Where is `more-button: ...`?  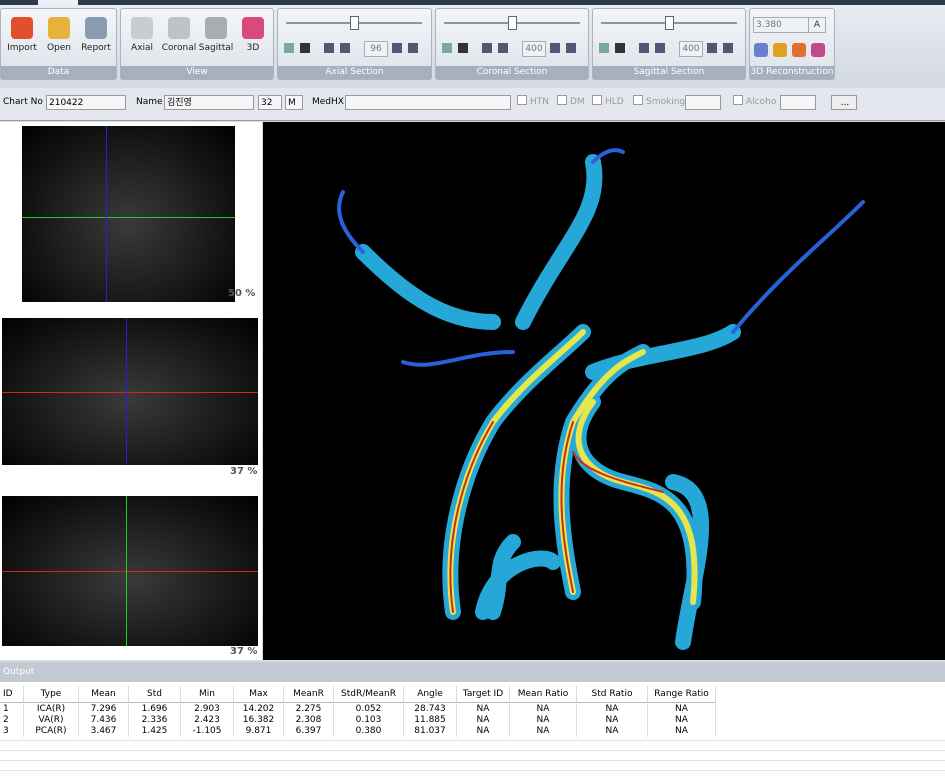 more-button: ... is located at coordinates (844, 102).